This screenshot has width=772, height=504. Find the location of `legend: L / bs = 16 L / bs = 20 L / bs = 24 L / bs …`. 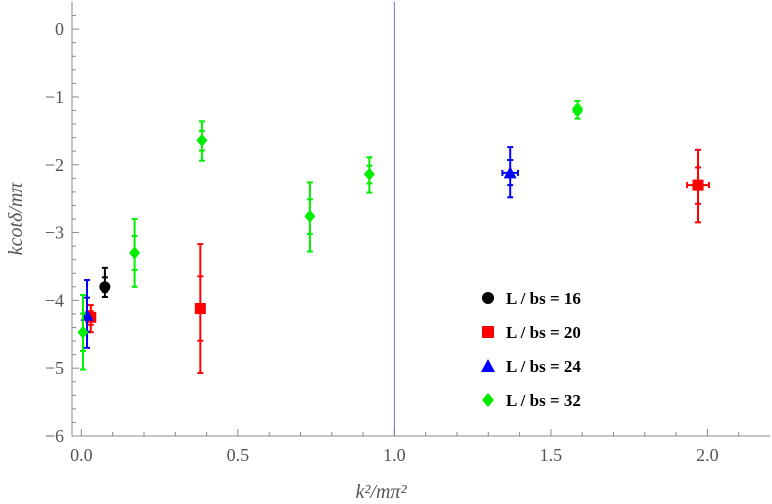

legend: L / bs = 16 L / bs = 20 L / bs = 24 L / bs … is located at coordinates (531, 349).